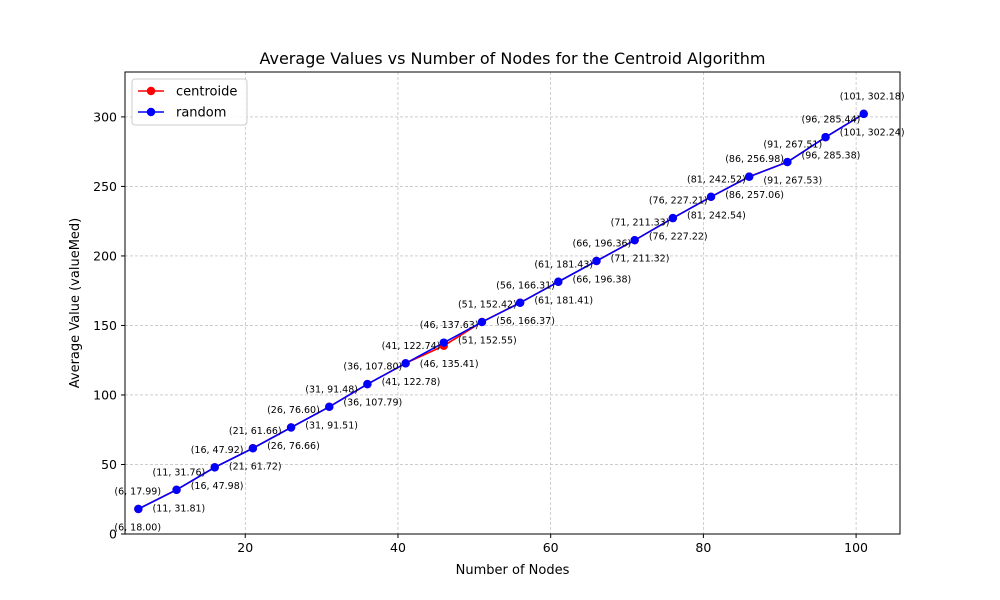  What do you see at coordinates (105, 325) in the screenshot?
I see `y-tick-label: 150` at bounding box center [105, 325].